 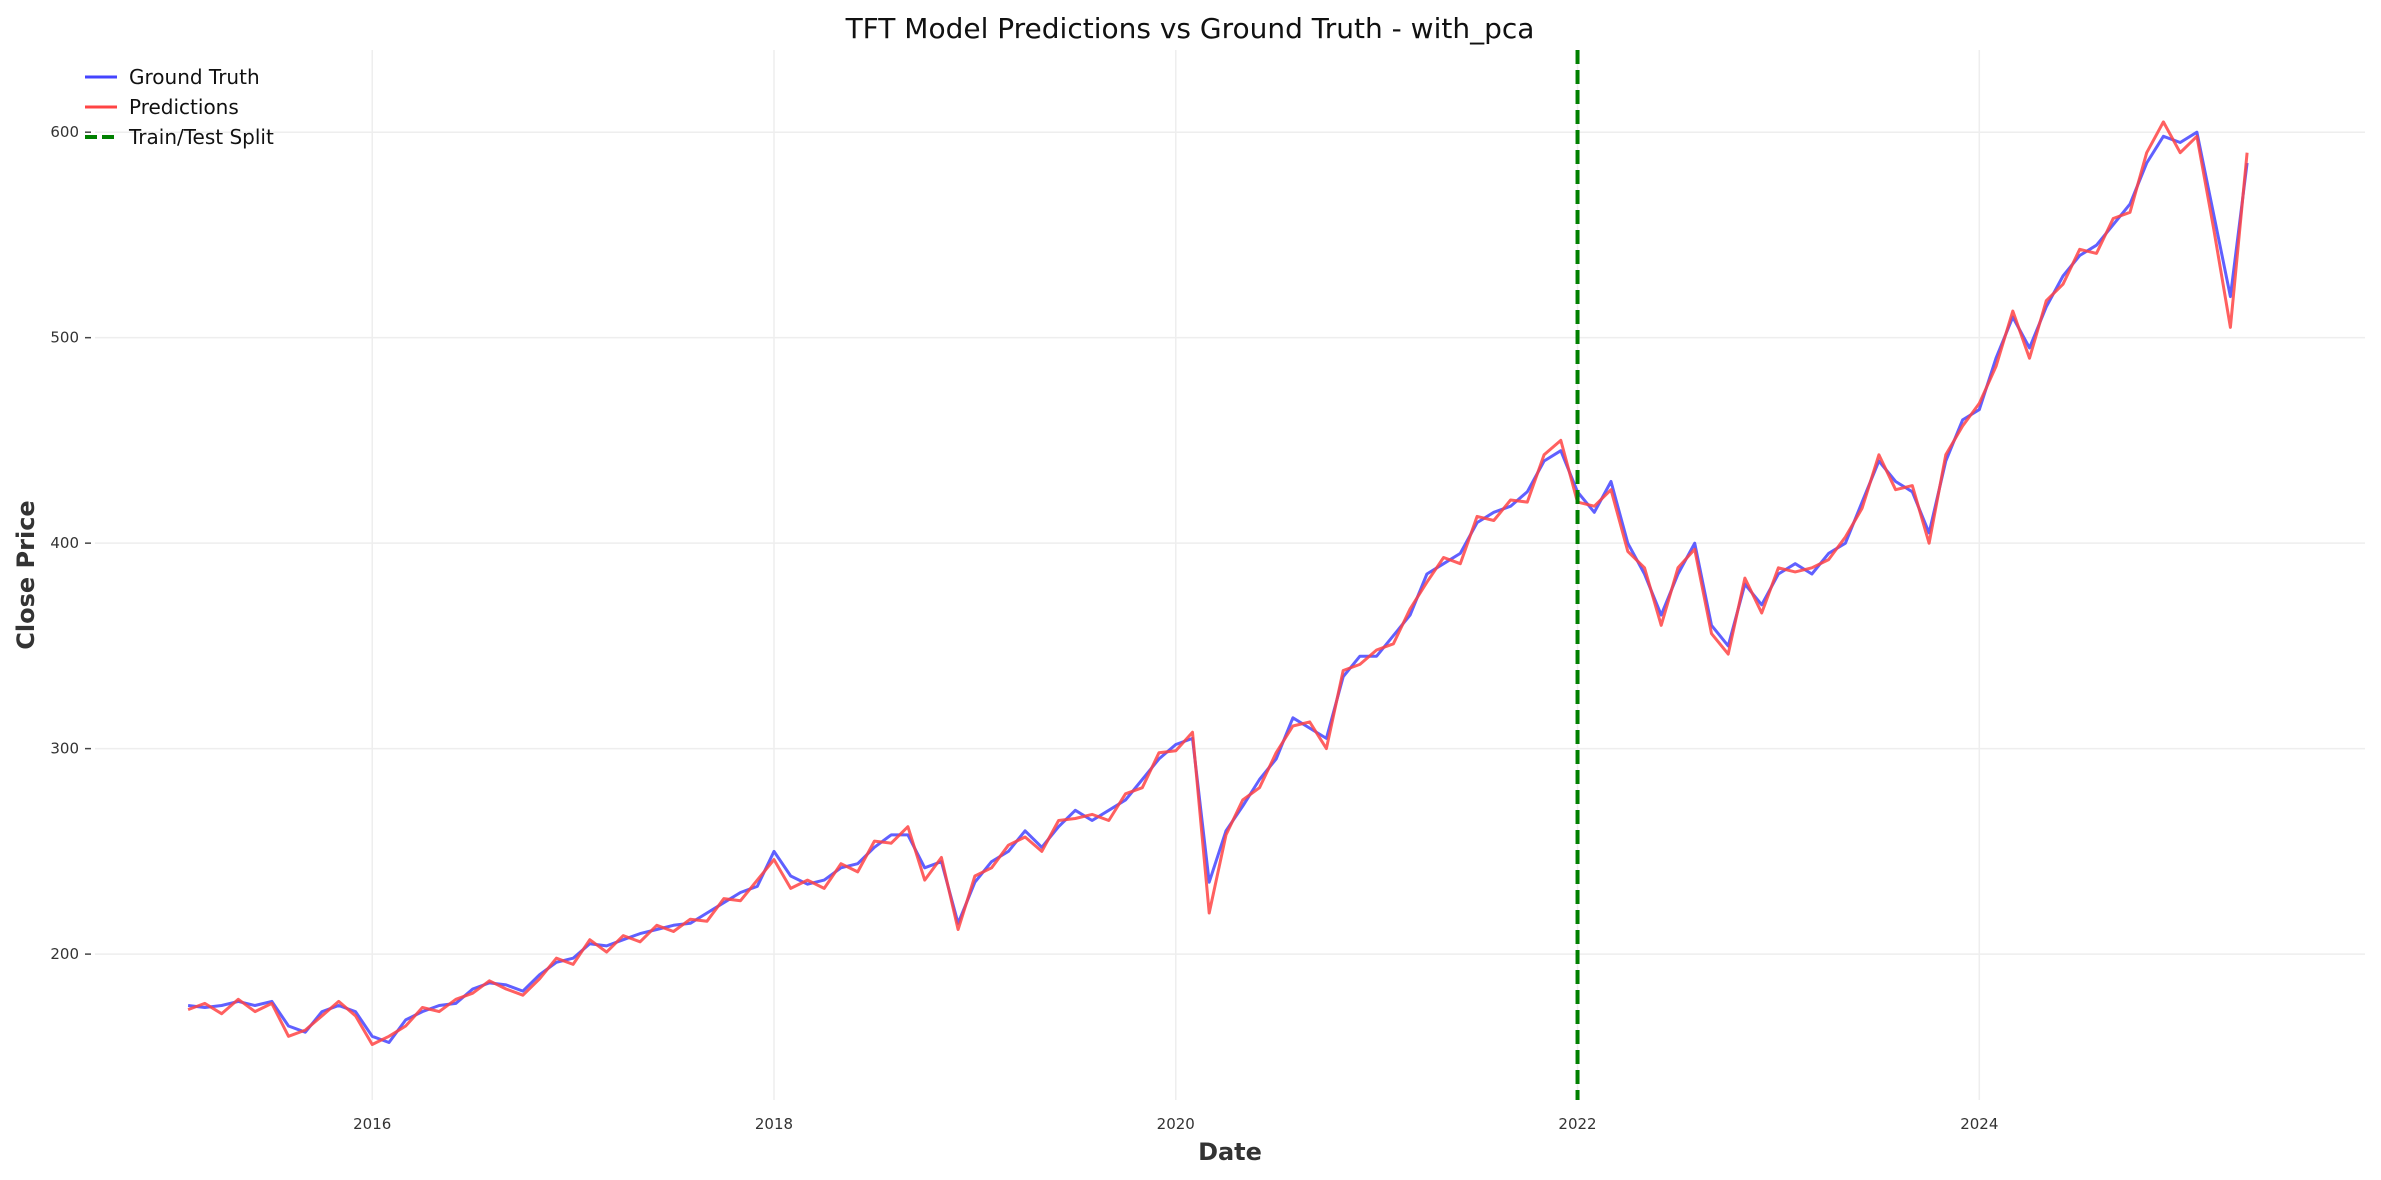 I want to click on y-tick-label: 400, so click(x=64, y=543).